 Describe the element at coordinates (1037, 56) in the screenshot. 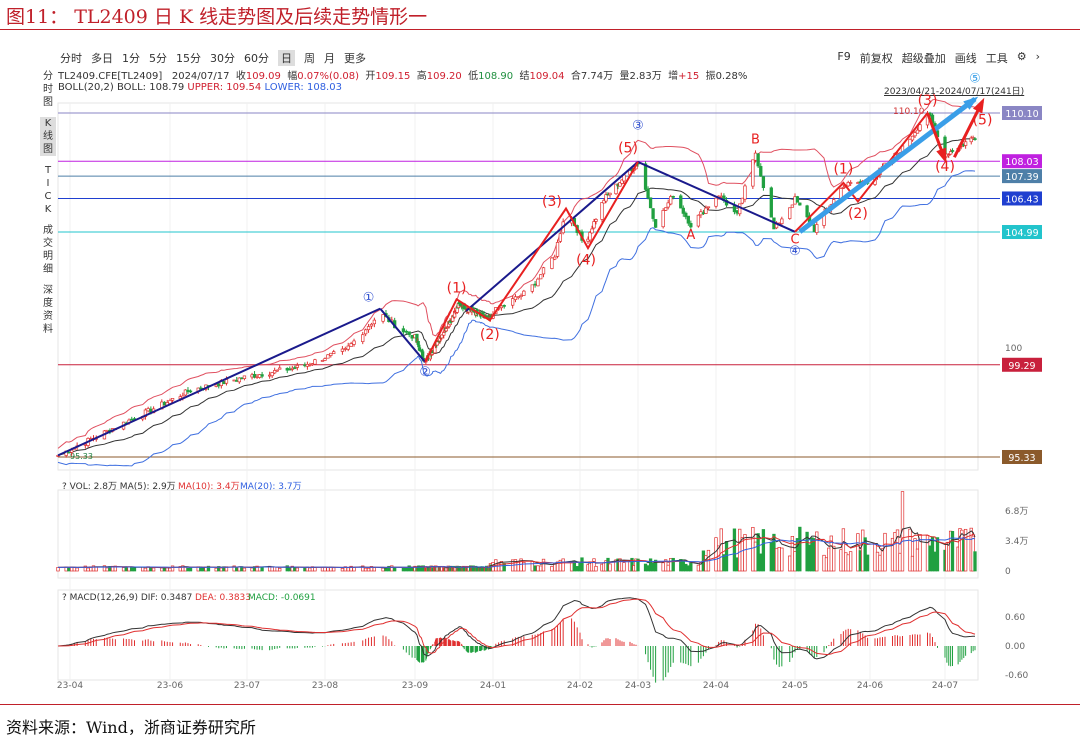

I see `tool-6: ›` at that location.